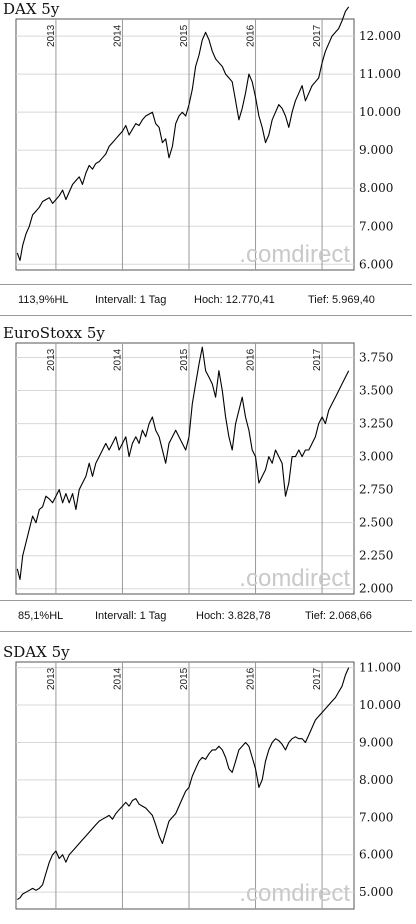 This screenshot has height=924, width=416. Describe the element at coordinates (338, 616) in the screenshot. I see `low-value: Tief: 2.068,66` at that location.